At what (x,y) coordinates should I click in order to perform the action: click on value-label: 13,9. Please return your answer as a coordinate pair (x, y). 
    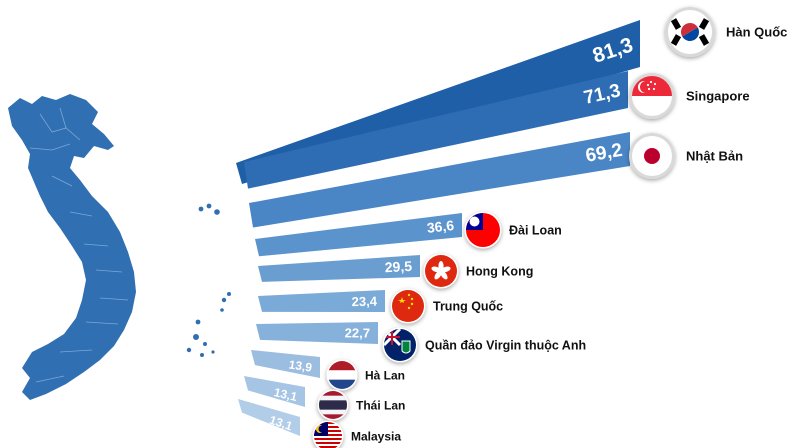
    Looking at the image, I should click on (300, 365).